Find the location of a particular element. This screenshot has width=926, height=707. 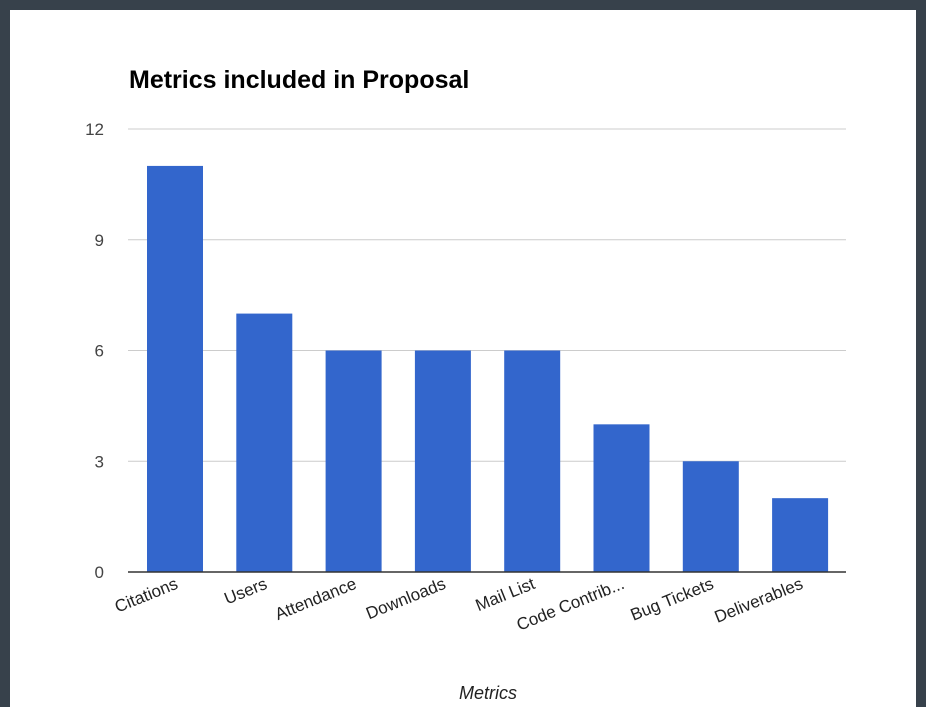

x-category-label: Bug Tickets is located at coordinates (672, 599).